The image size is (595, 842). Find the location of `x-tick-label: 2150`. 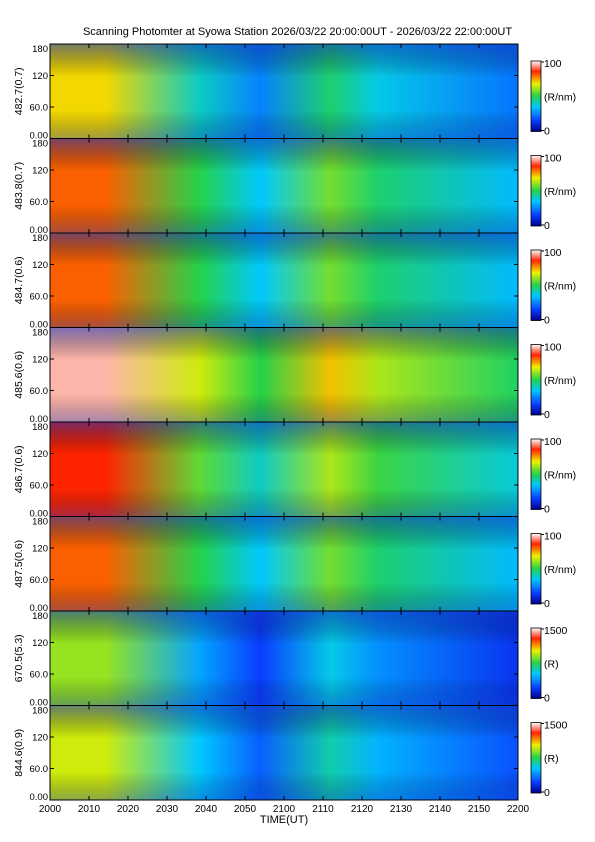

x-tick-label: 2150 is located at coordinates (479, 809).